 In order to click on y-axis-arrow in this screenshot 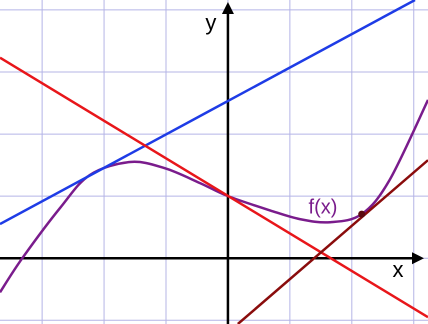, I will do `click(227, 8)`.